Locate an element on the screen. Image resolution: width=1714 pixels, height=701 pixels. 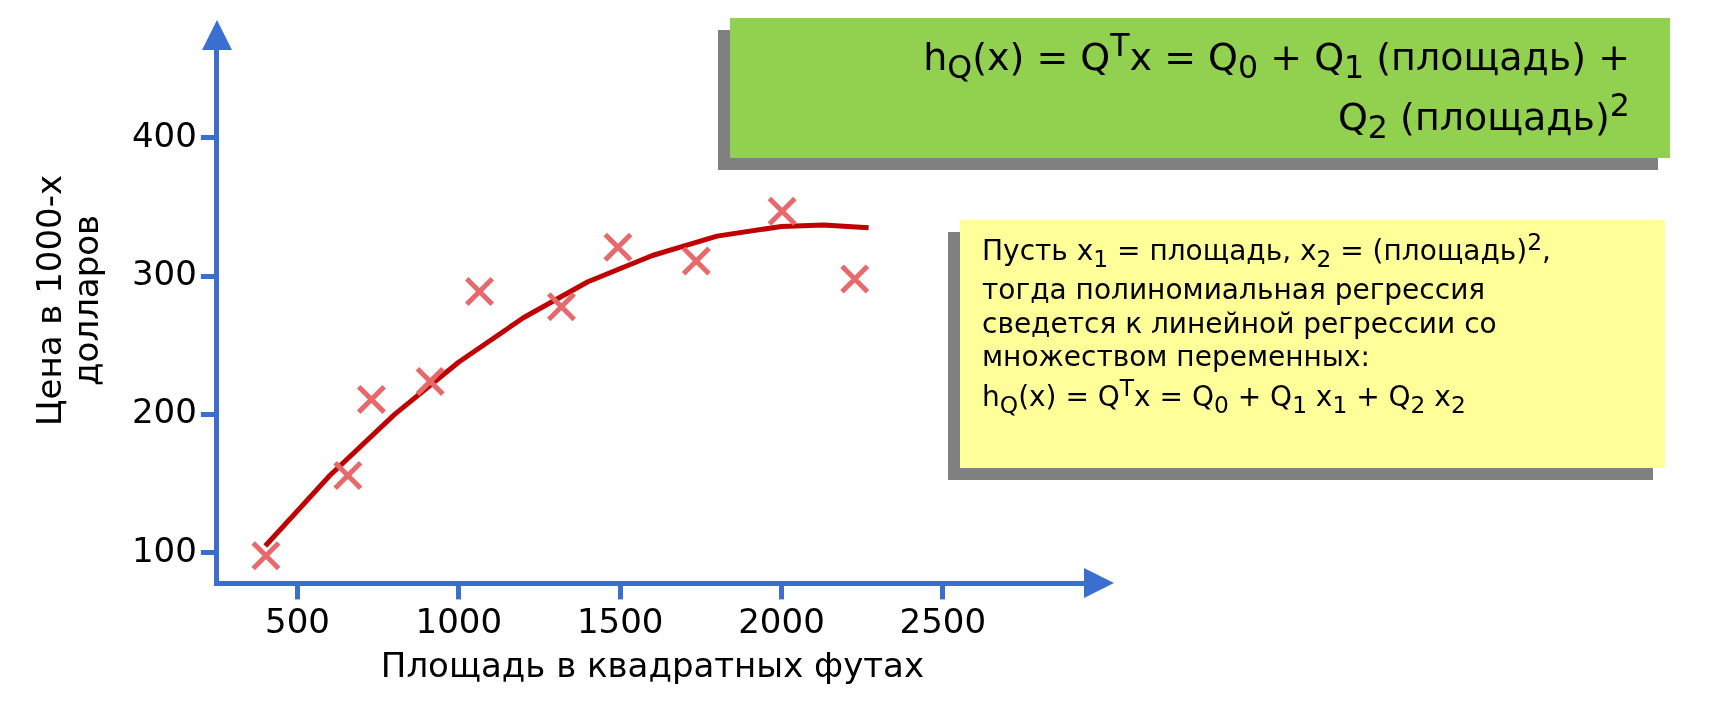
x-tick-label: 1000 is located at coordinates (459, 620).